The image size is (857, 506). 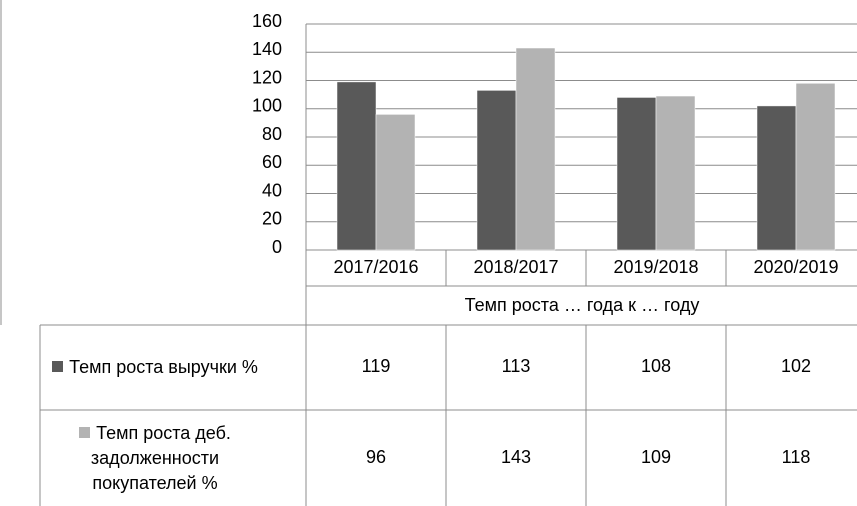 I want to click on legend-entry: Темп роста выручки %, so click(x=155, y=367).